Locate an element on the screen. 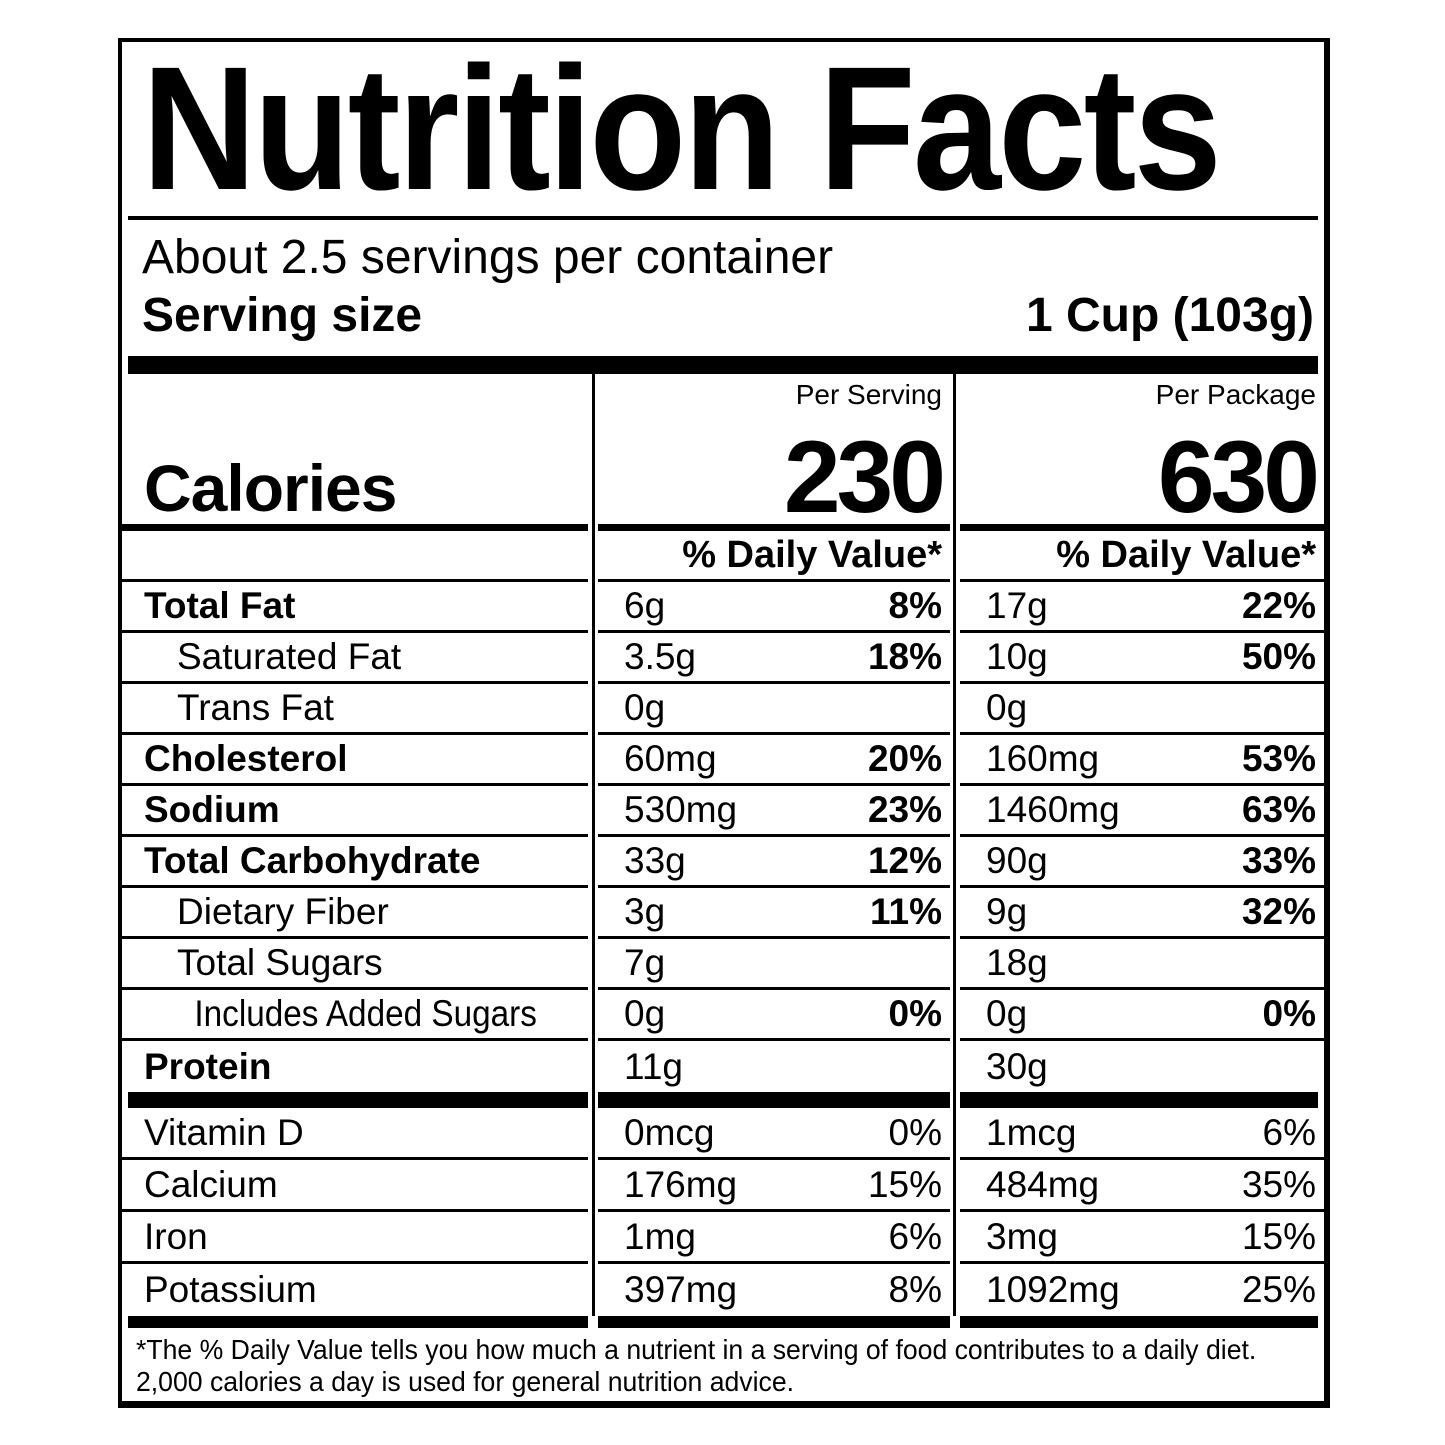 Image resolution: width=1445 pixels, height=1445 pixels. per-package-header: Per Package is located at coordinates (1235, 395).